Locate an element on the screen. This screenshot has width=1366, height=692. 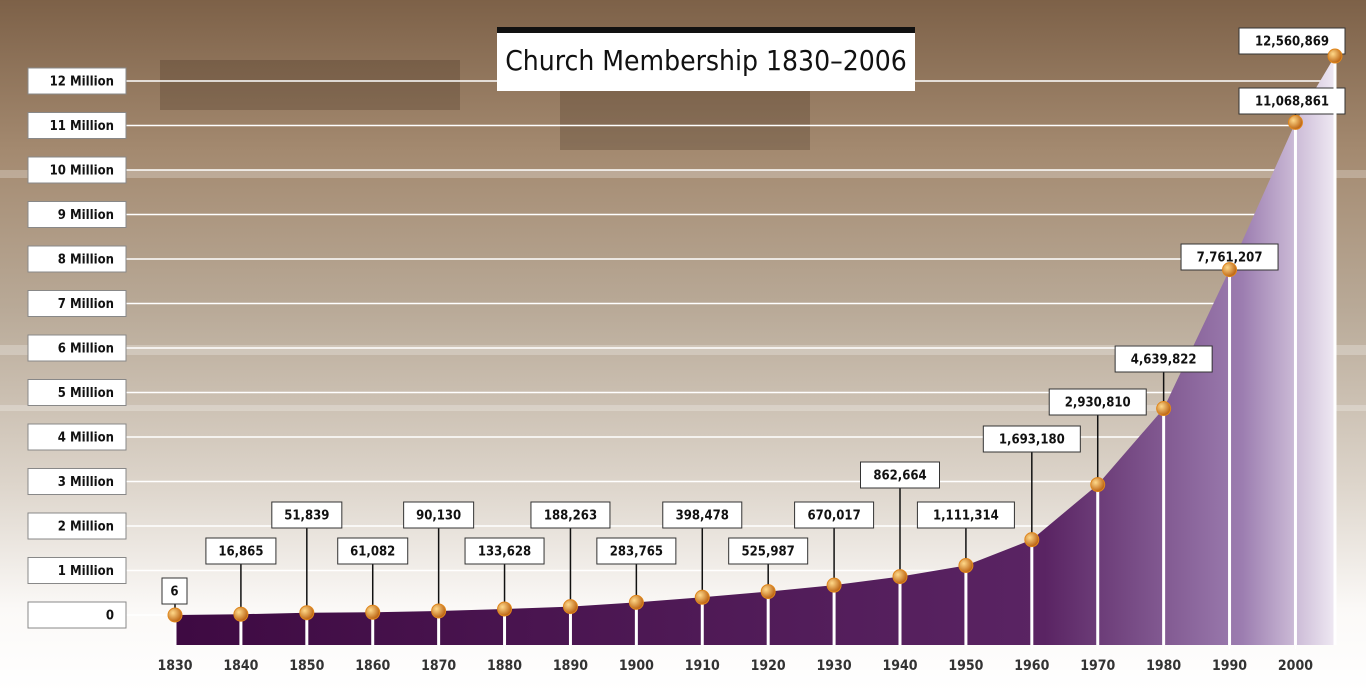
x-tick-label: 1850 is located at coordinates (306, 666).